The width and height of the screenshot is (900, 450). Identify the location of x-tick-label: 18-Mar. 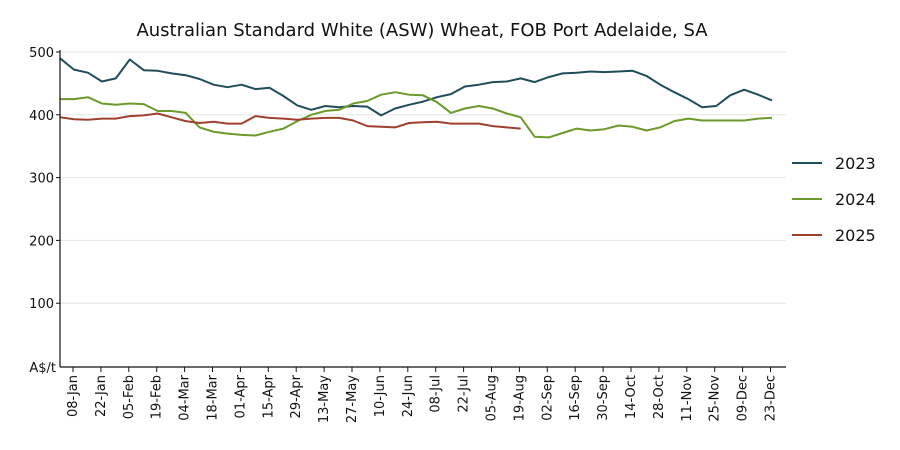
(213, 397).